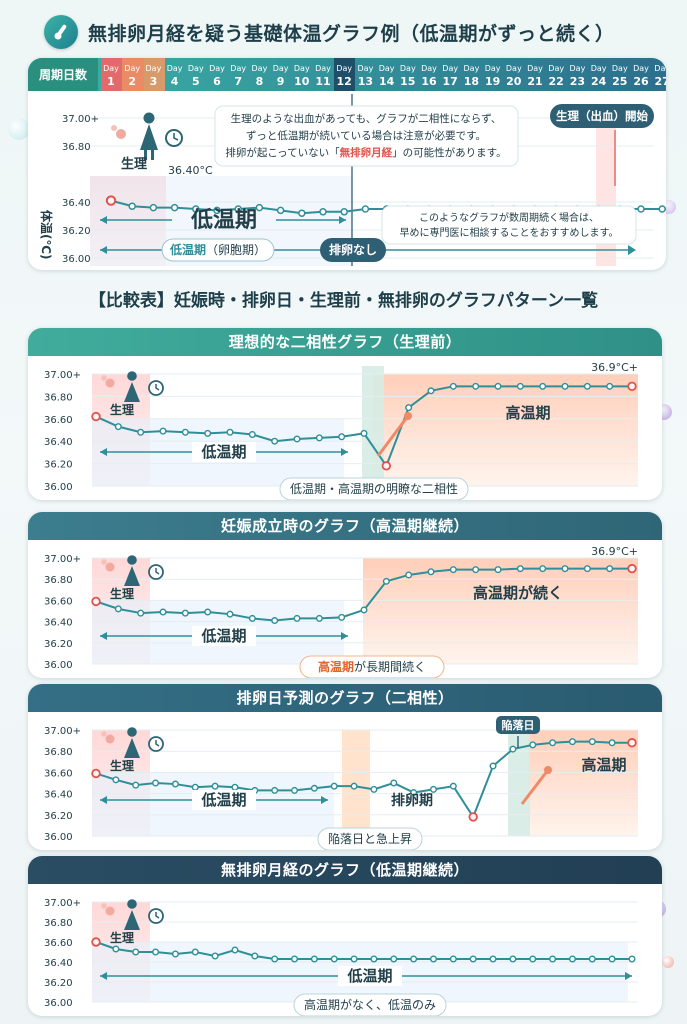 This screenshot has width=687, height=1024. What do you see at coordinates (322, 81) in the screenshot?
I see `day-number-label: 11` at bounding box center [322, 81].